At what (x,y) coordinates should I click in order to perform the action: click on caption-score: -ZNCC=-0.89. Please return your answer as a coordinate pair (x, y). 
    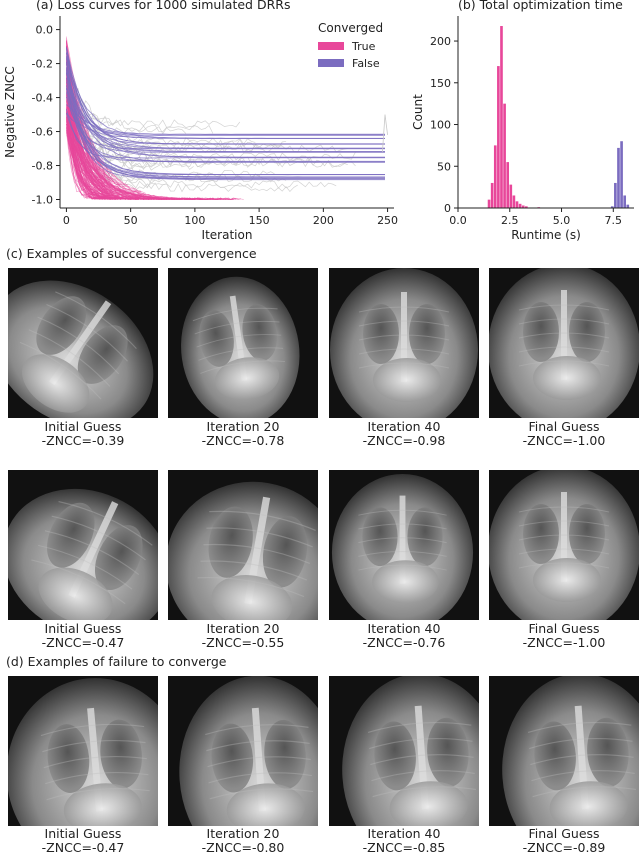
    Looking at the image, I should click on (564, 847).